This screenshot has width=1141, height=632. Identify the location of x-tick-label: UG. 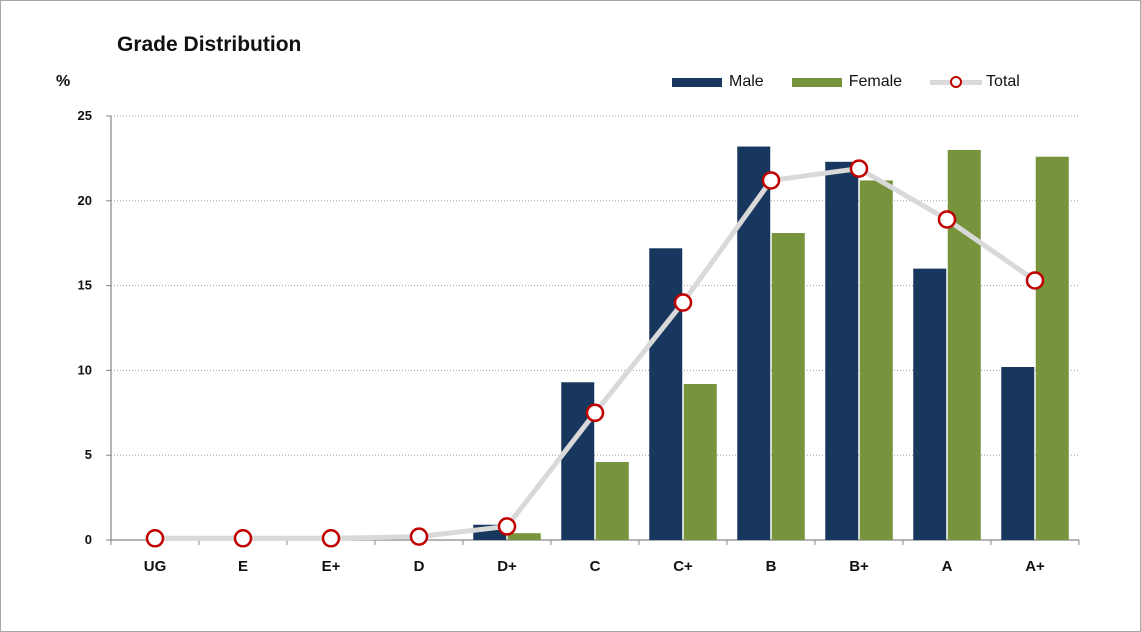
(155, 566).